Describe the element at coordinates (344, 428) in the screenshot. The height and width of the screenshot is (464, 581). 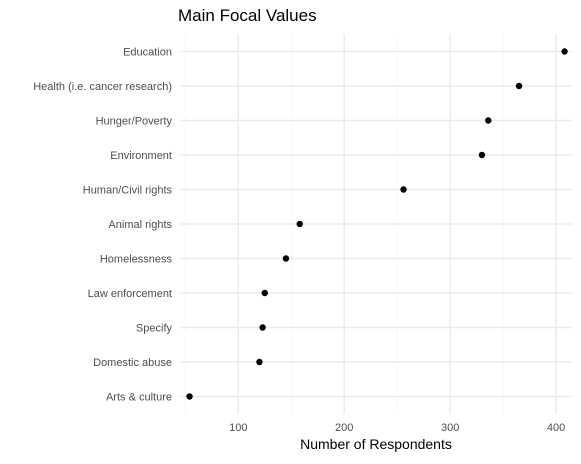
I see `x-tick-label: 200` at that location.